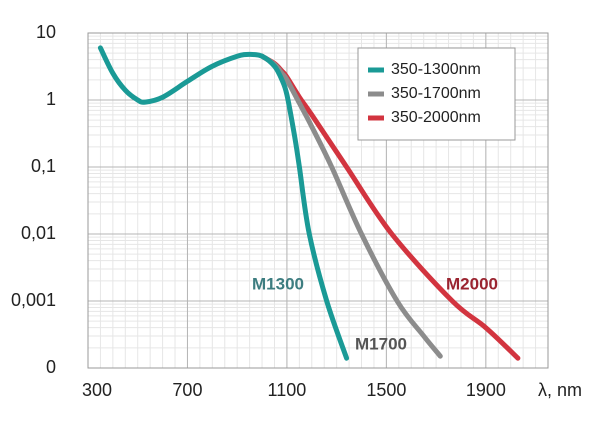 The image size is (600, 421). I want to click on y-tick-label: 10, so click(46, 32).